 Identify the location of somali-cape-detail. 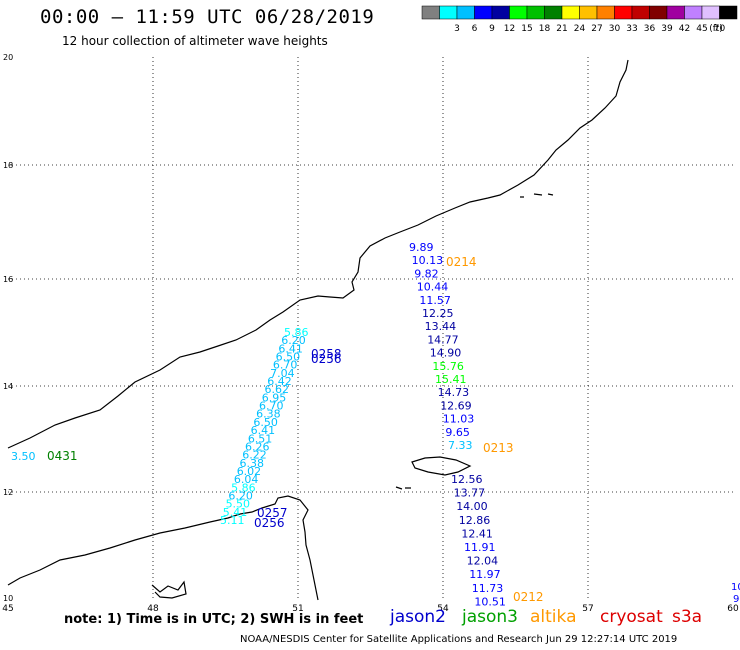
(169, 589).